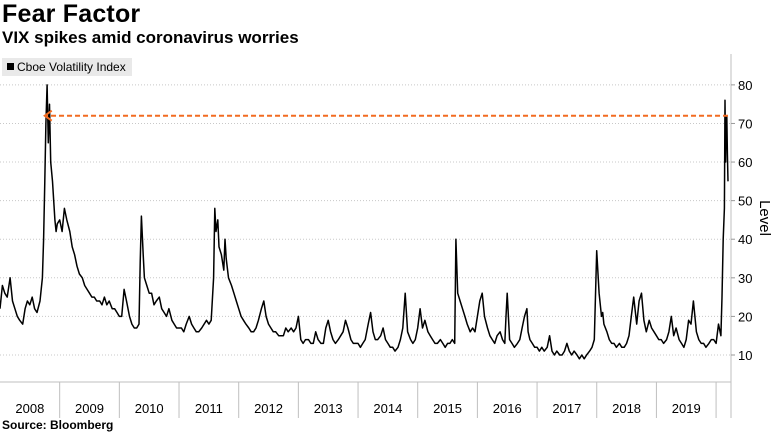  What do you see at coordinates (71, 14) in the screenshot?
I see `chart-title: Fear Factor` at bounding box center [71, 14].